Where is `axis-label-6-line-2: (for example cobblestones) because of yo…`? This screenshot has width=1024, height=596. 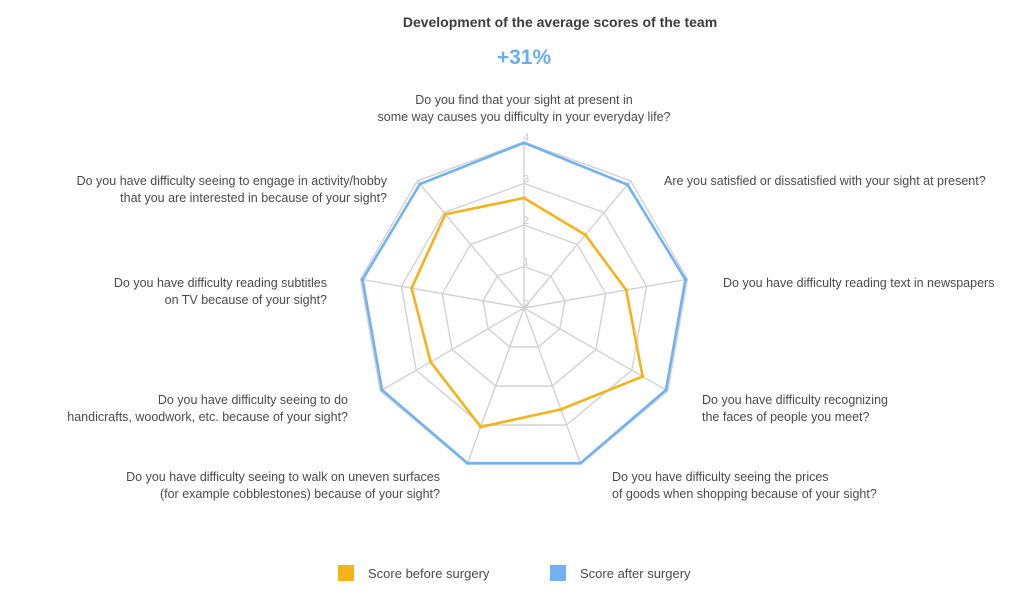
axis-label-6-line-2: (for example cobblestones) because of yo… is located at coordinates (300, 494).